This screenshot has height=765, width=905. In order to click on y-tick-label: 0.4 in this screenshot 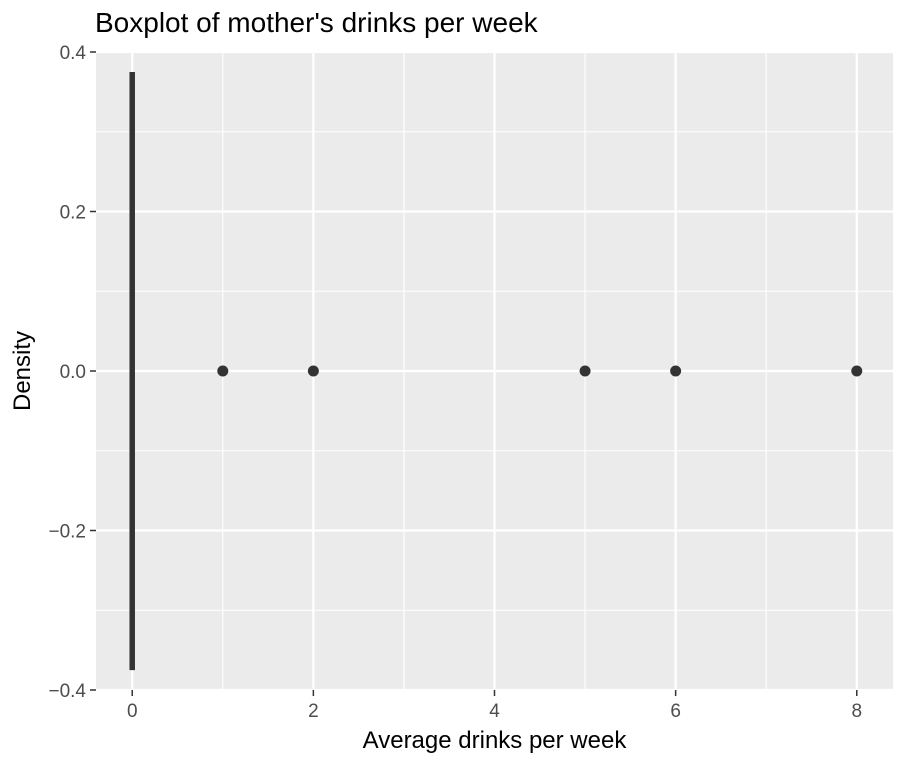, I will do `click(73, 53)`.